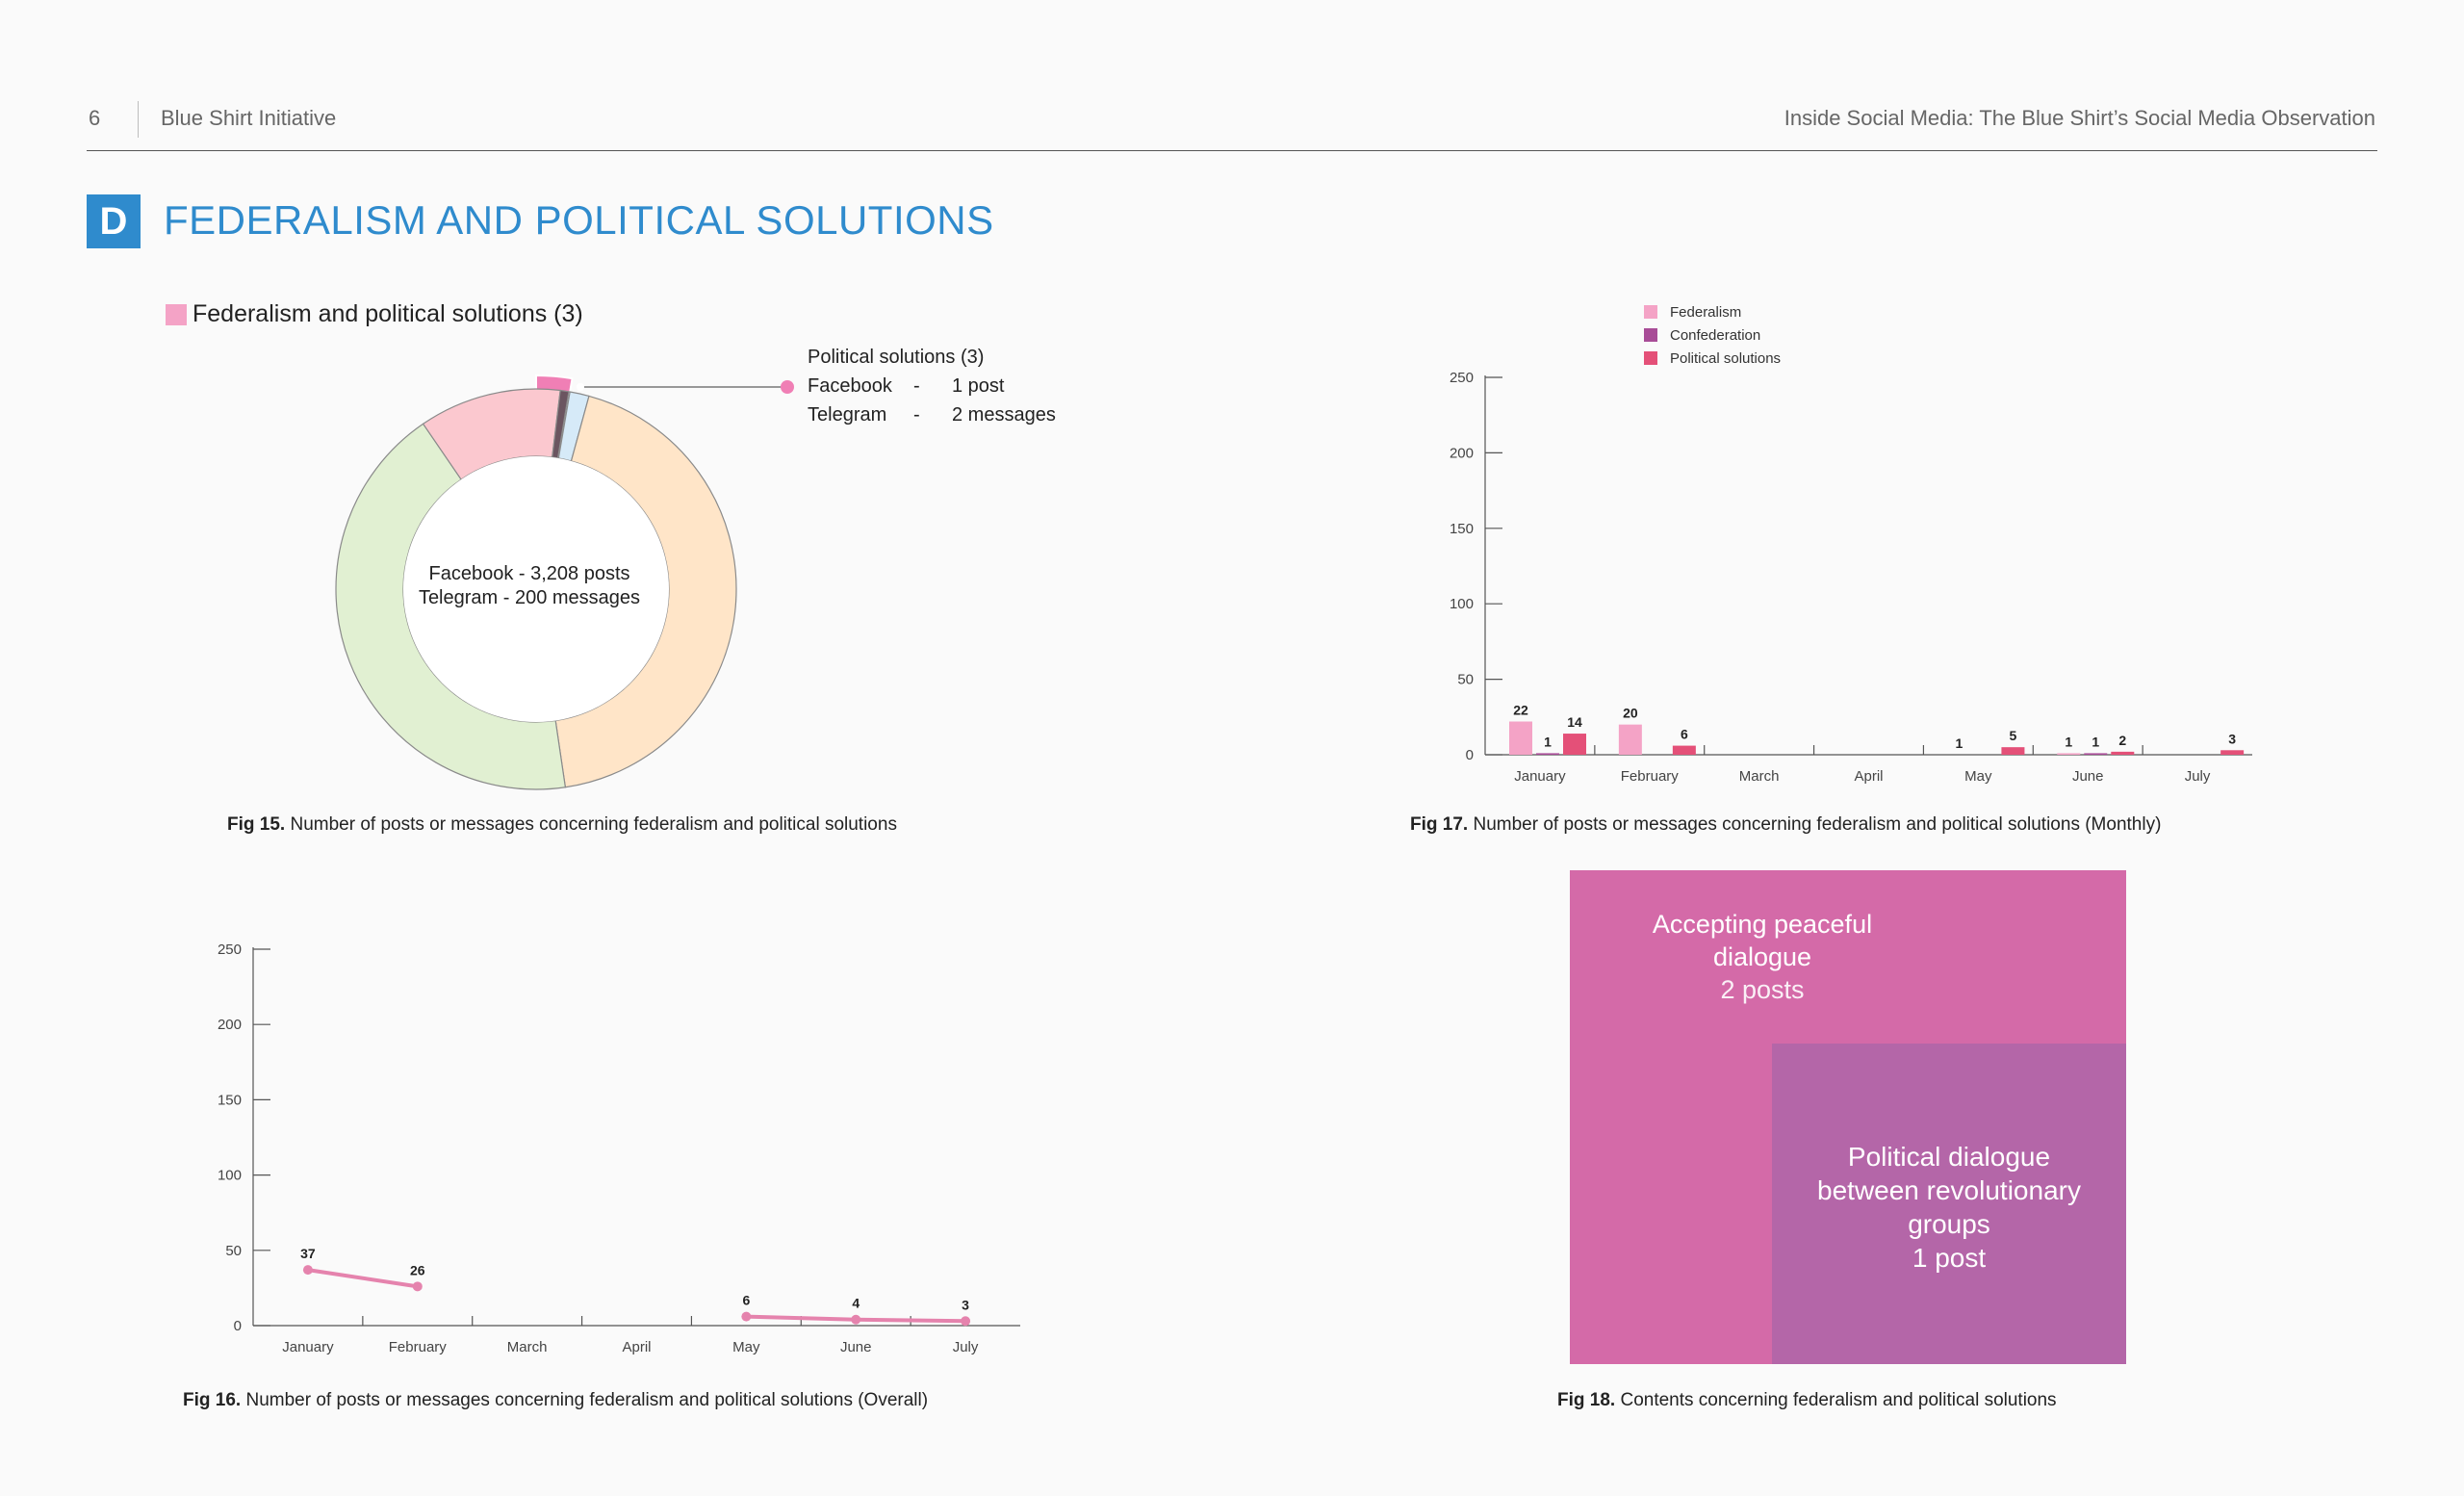 This screenshot has width=2464, height=1496. What do you see at coordinates (1586, 1400) in the screenshot?
I see `fig18-caption-label: Fig 18.` at bounding box center [1586, 1400].